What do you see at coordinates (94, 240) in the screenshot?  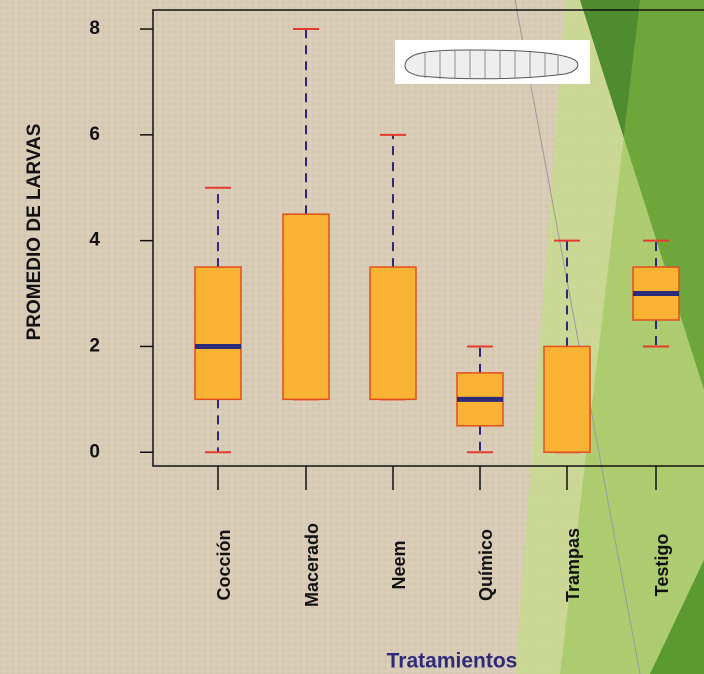 I see `y-tick-label: 4` at bounding box center [94, 240].